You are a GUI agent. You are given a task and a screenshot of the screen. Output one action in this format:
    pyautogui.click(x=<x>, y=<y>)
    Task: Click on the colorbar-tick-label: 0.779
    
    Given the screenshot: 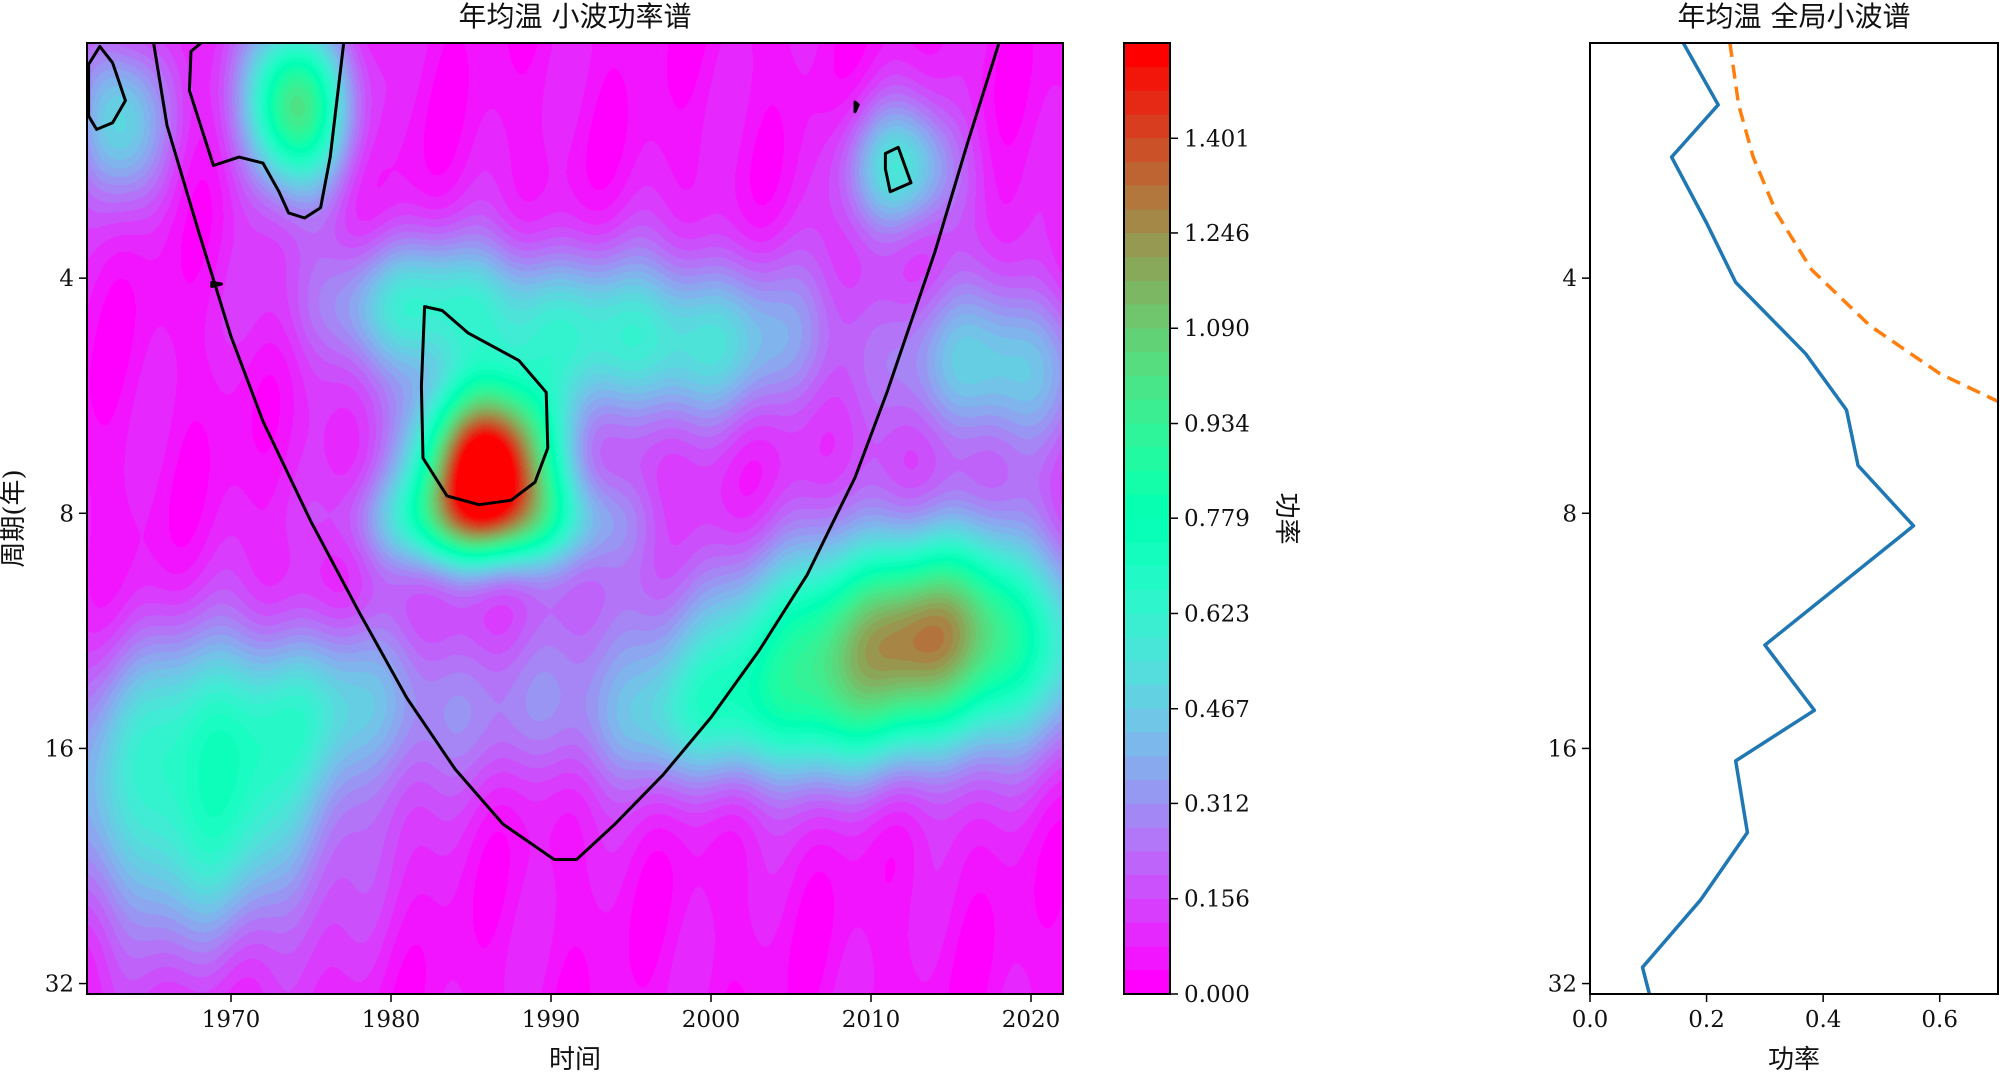 What is the action you would take?
    pyautogui.click(x=1217, y=519)
    